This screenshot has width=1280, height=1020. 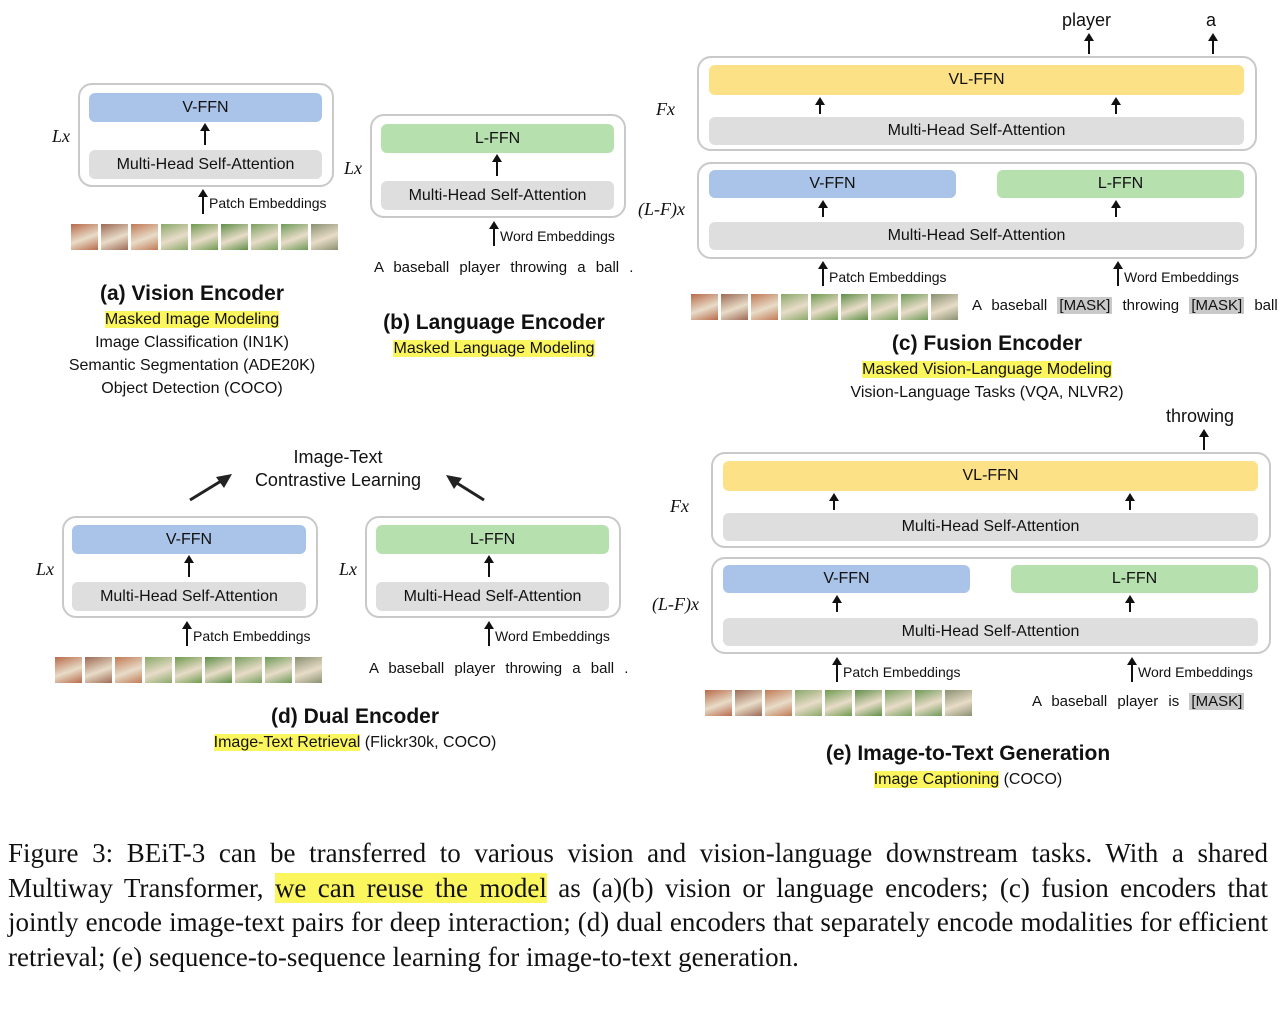 What do you see at coordinates (1200, 416) in the screenshot?
I see `output-token: throwing` at bounding box center [1200, 416].